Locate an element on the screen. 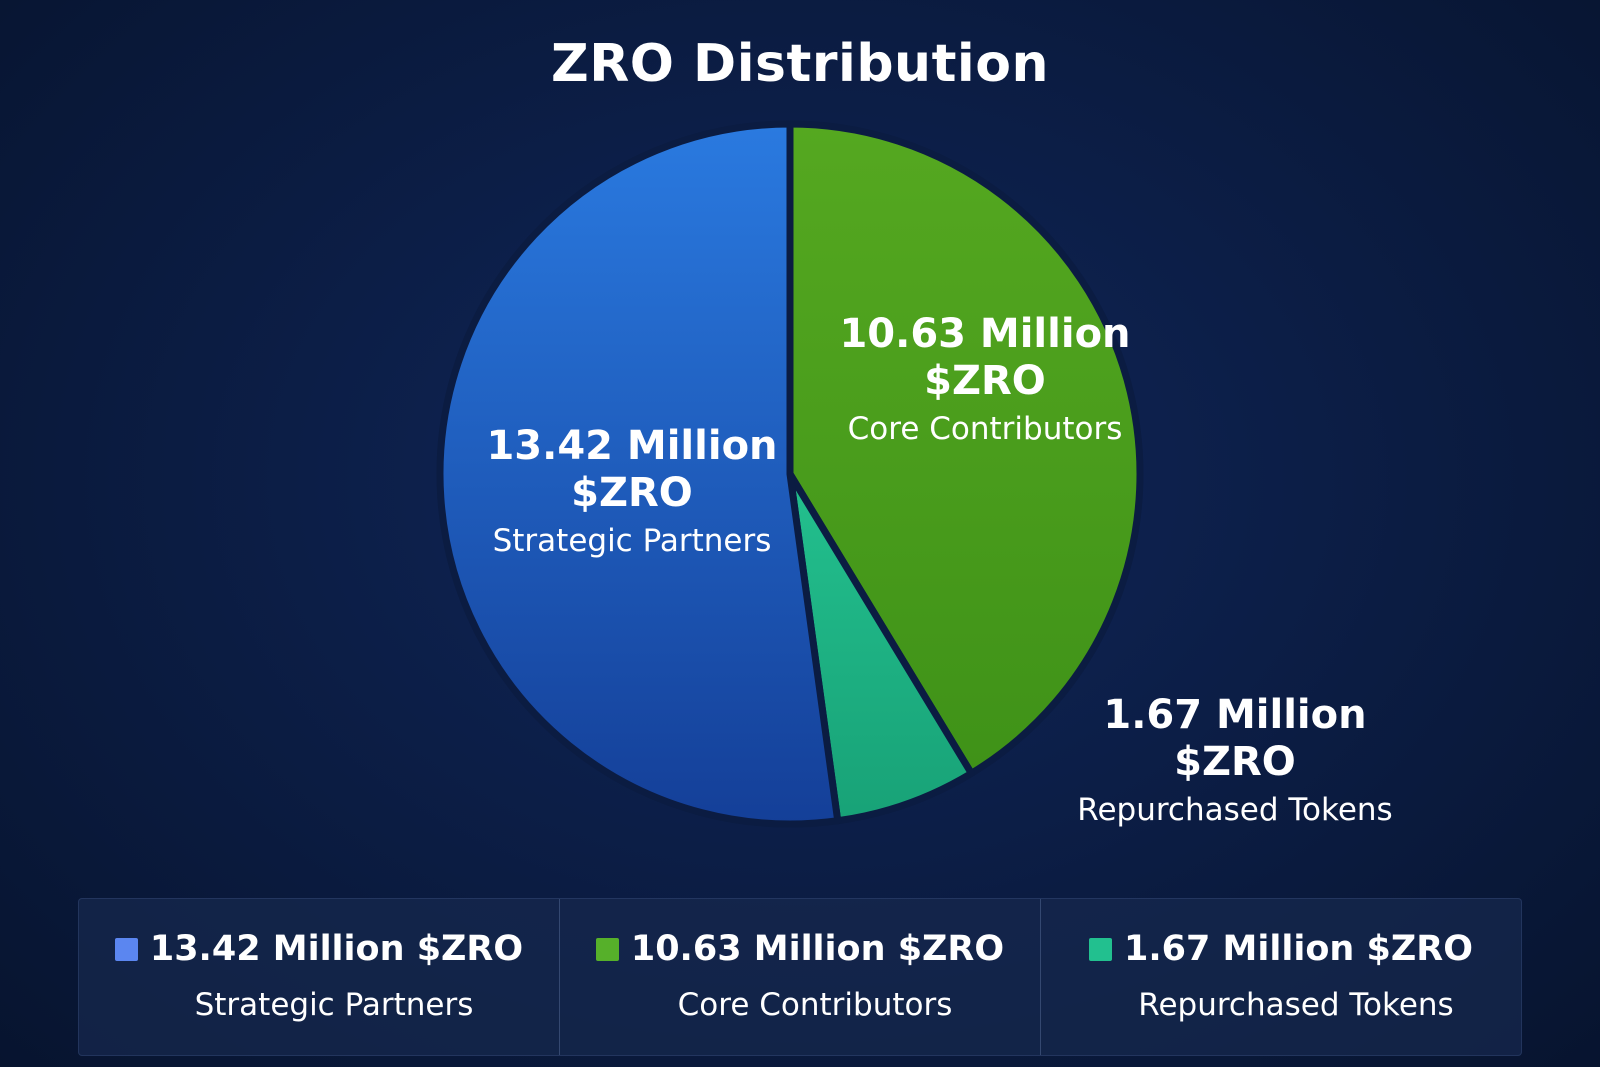  legend-amount: 13.42 Million $ZRO is located at coordinates (336, 949).